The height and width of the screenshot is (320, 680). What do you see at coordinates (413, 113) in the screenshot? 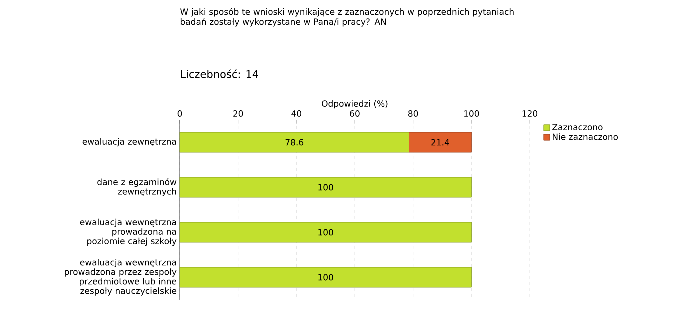
I see `x-tick-label: 80` at bounding box center [413, 113].